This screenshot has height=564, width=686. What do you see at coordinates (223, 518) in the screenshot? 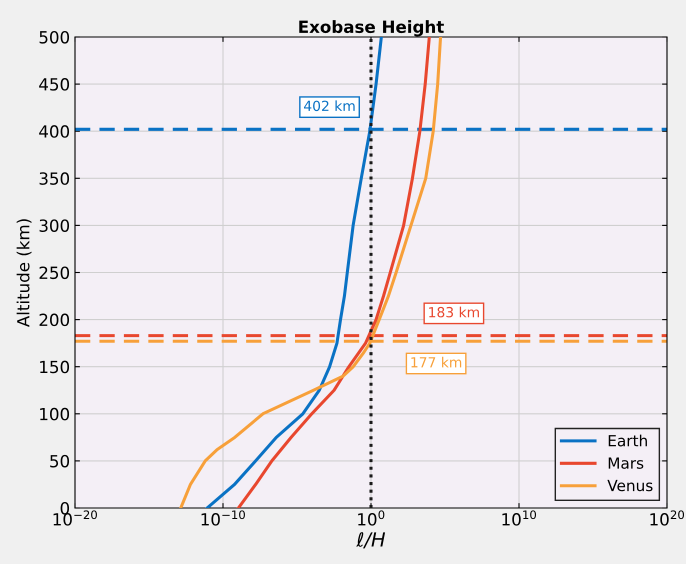
I see `x-tick-label: 10$^{−10}$` at bounding box center [223, 518].